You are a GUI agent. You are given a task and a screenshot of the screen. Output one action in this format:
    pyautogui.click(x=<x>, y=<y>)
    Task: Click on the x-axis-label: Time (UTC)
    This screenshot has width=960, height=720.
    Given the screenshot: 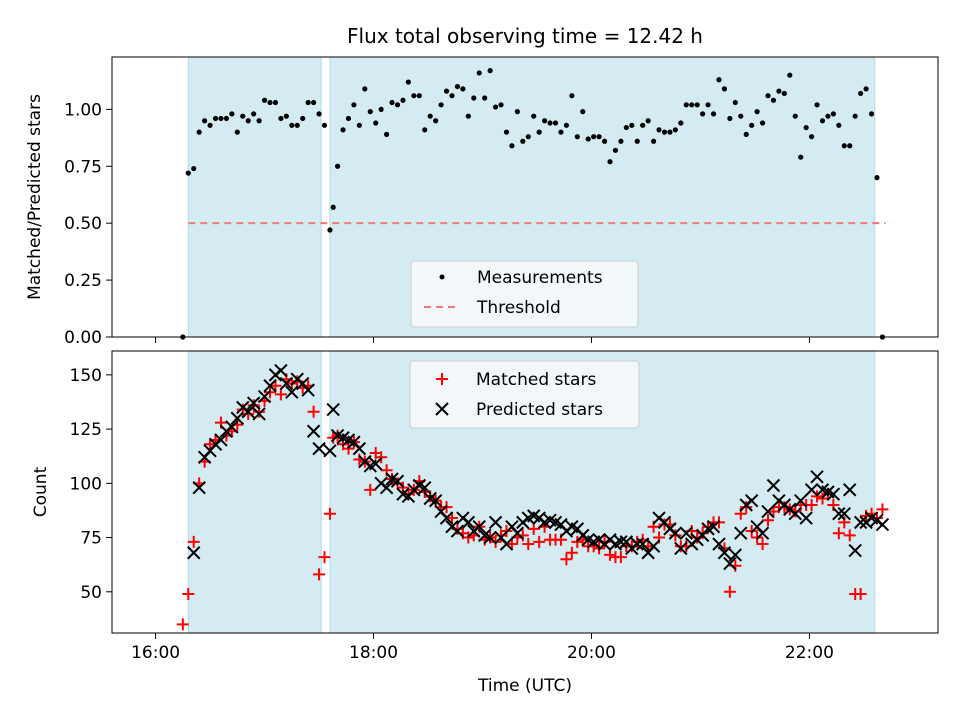 What is the action you would take?
    pyautogui.click(x=524, y=686)
    